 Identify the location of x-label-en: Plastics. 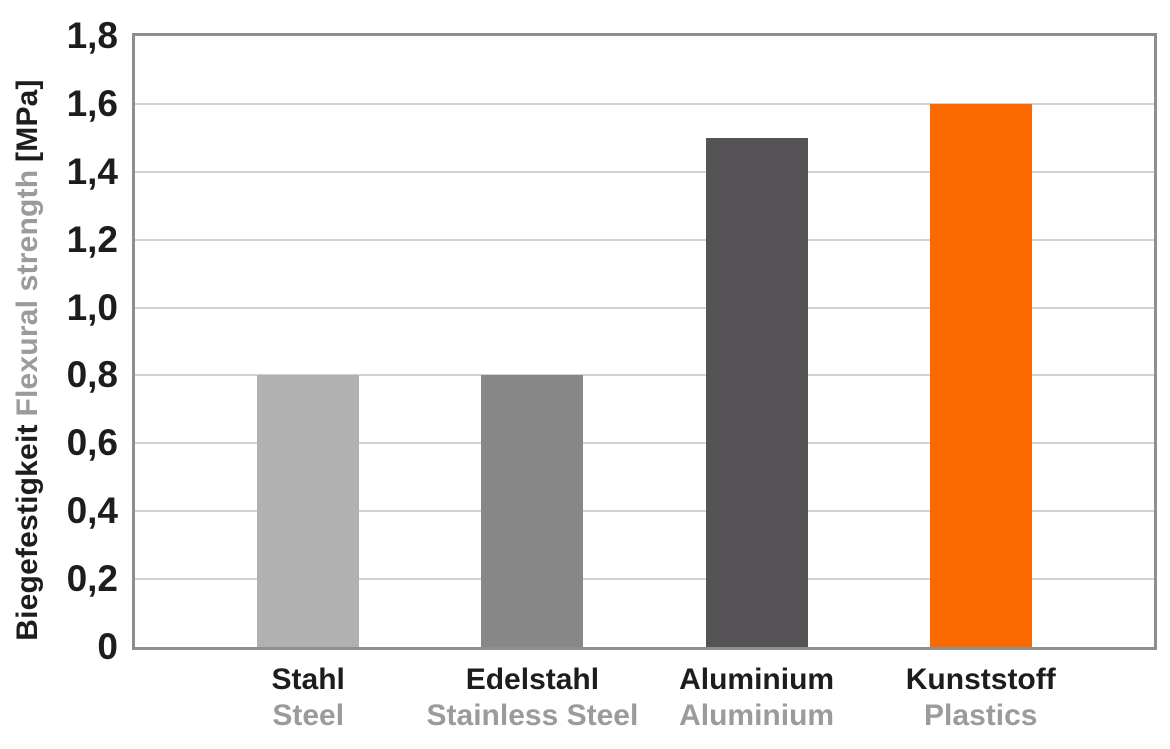
(981, 715).